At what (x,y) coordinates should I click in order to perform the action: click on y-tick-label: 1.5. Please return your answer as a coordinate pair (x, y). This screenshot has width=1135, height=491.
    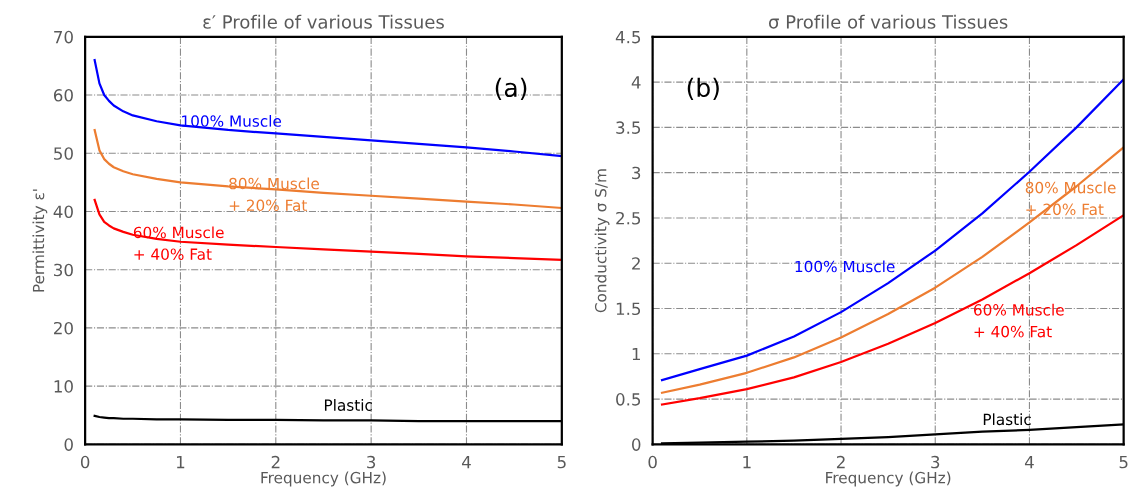
    Looking at the image, I should click on (628, 309).